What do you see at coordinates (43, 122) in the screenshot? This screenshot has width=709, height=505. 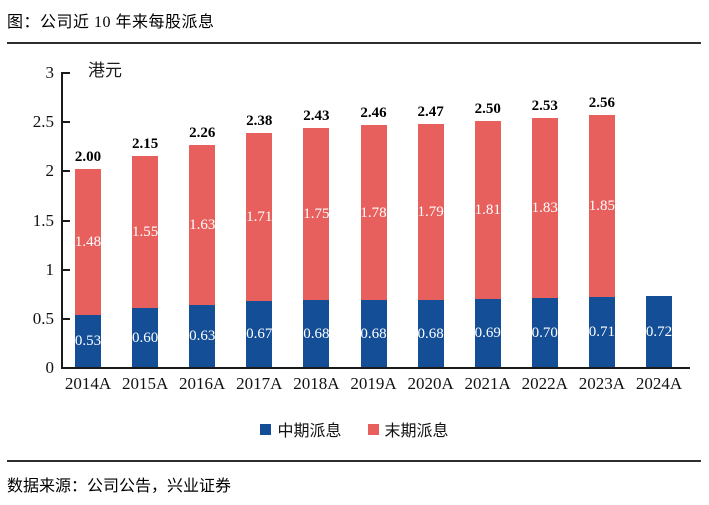 I see `y-tick-label: 2.5` at bounding box center [43, 122].